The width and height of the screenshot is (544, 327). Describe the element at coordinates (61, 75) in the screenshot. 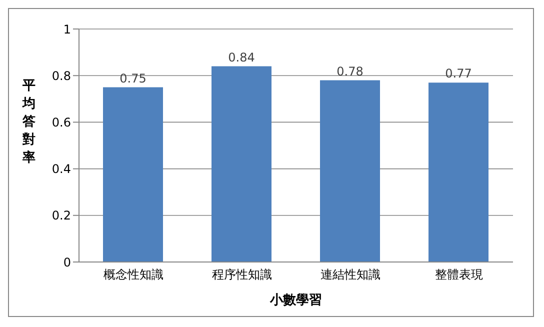

I see `y-tick-label: 0.8` at that location.